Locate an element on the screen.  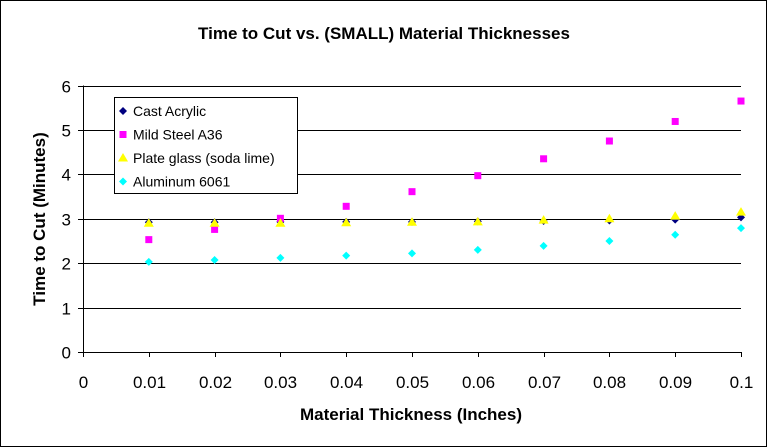
x-tick-label: 0.01 is located at coordinates (149, 382).